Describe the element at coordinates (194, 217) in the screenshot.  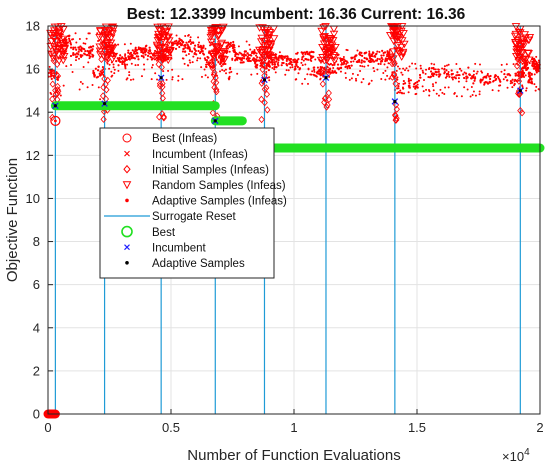
I see `legend-label: Surrogate Reset` at that location.